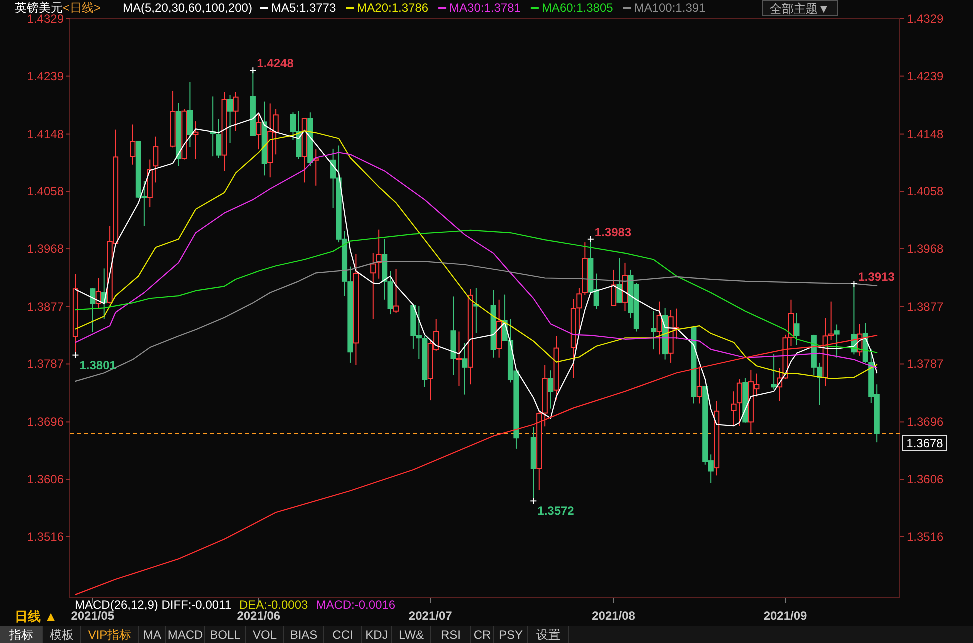  What do you see at coordinates (187, 8) in the screenshot?
I see `text: MA(5,20,30,60,100,200)` at bounding box center [187, 8].